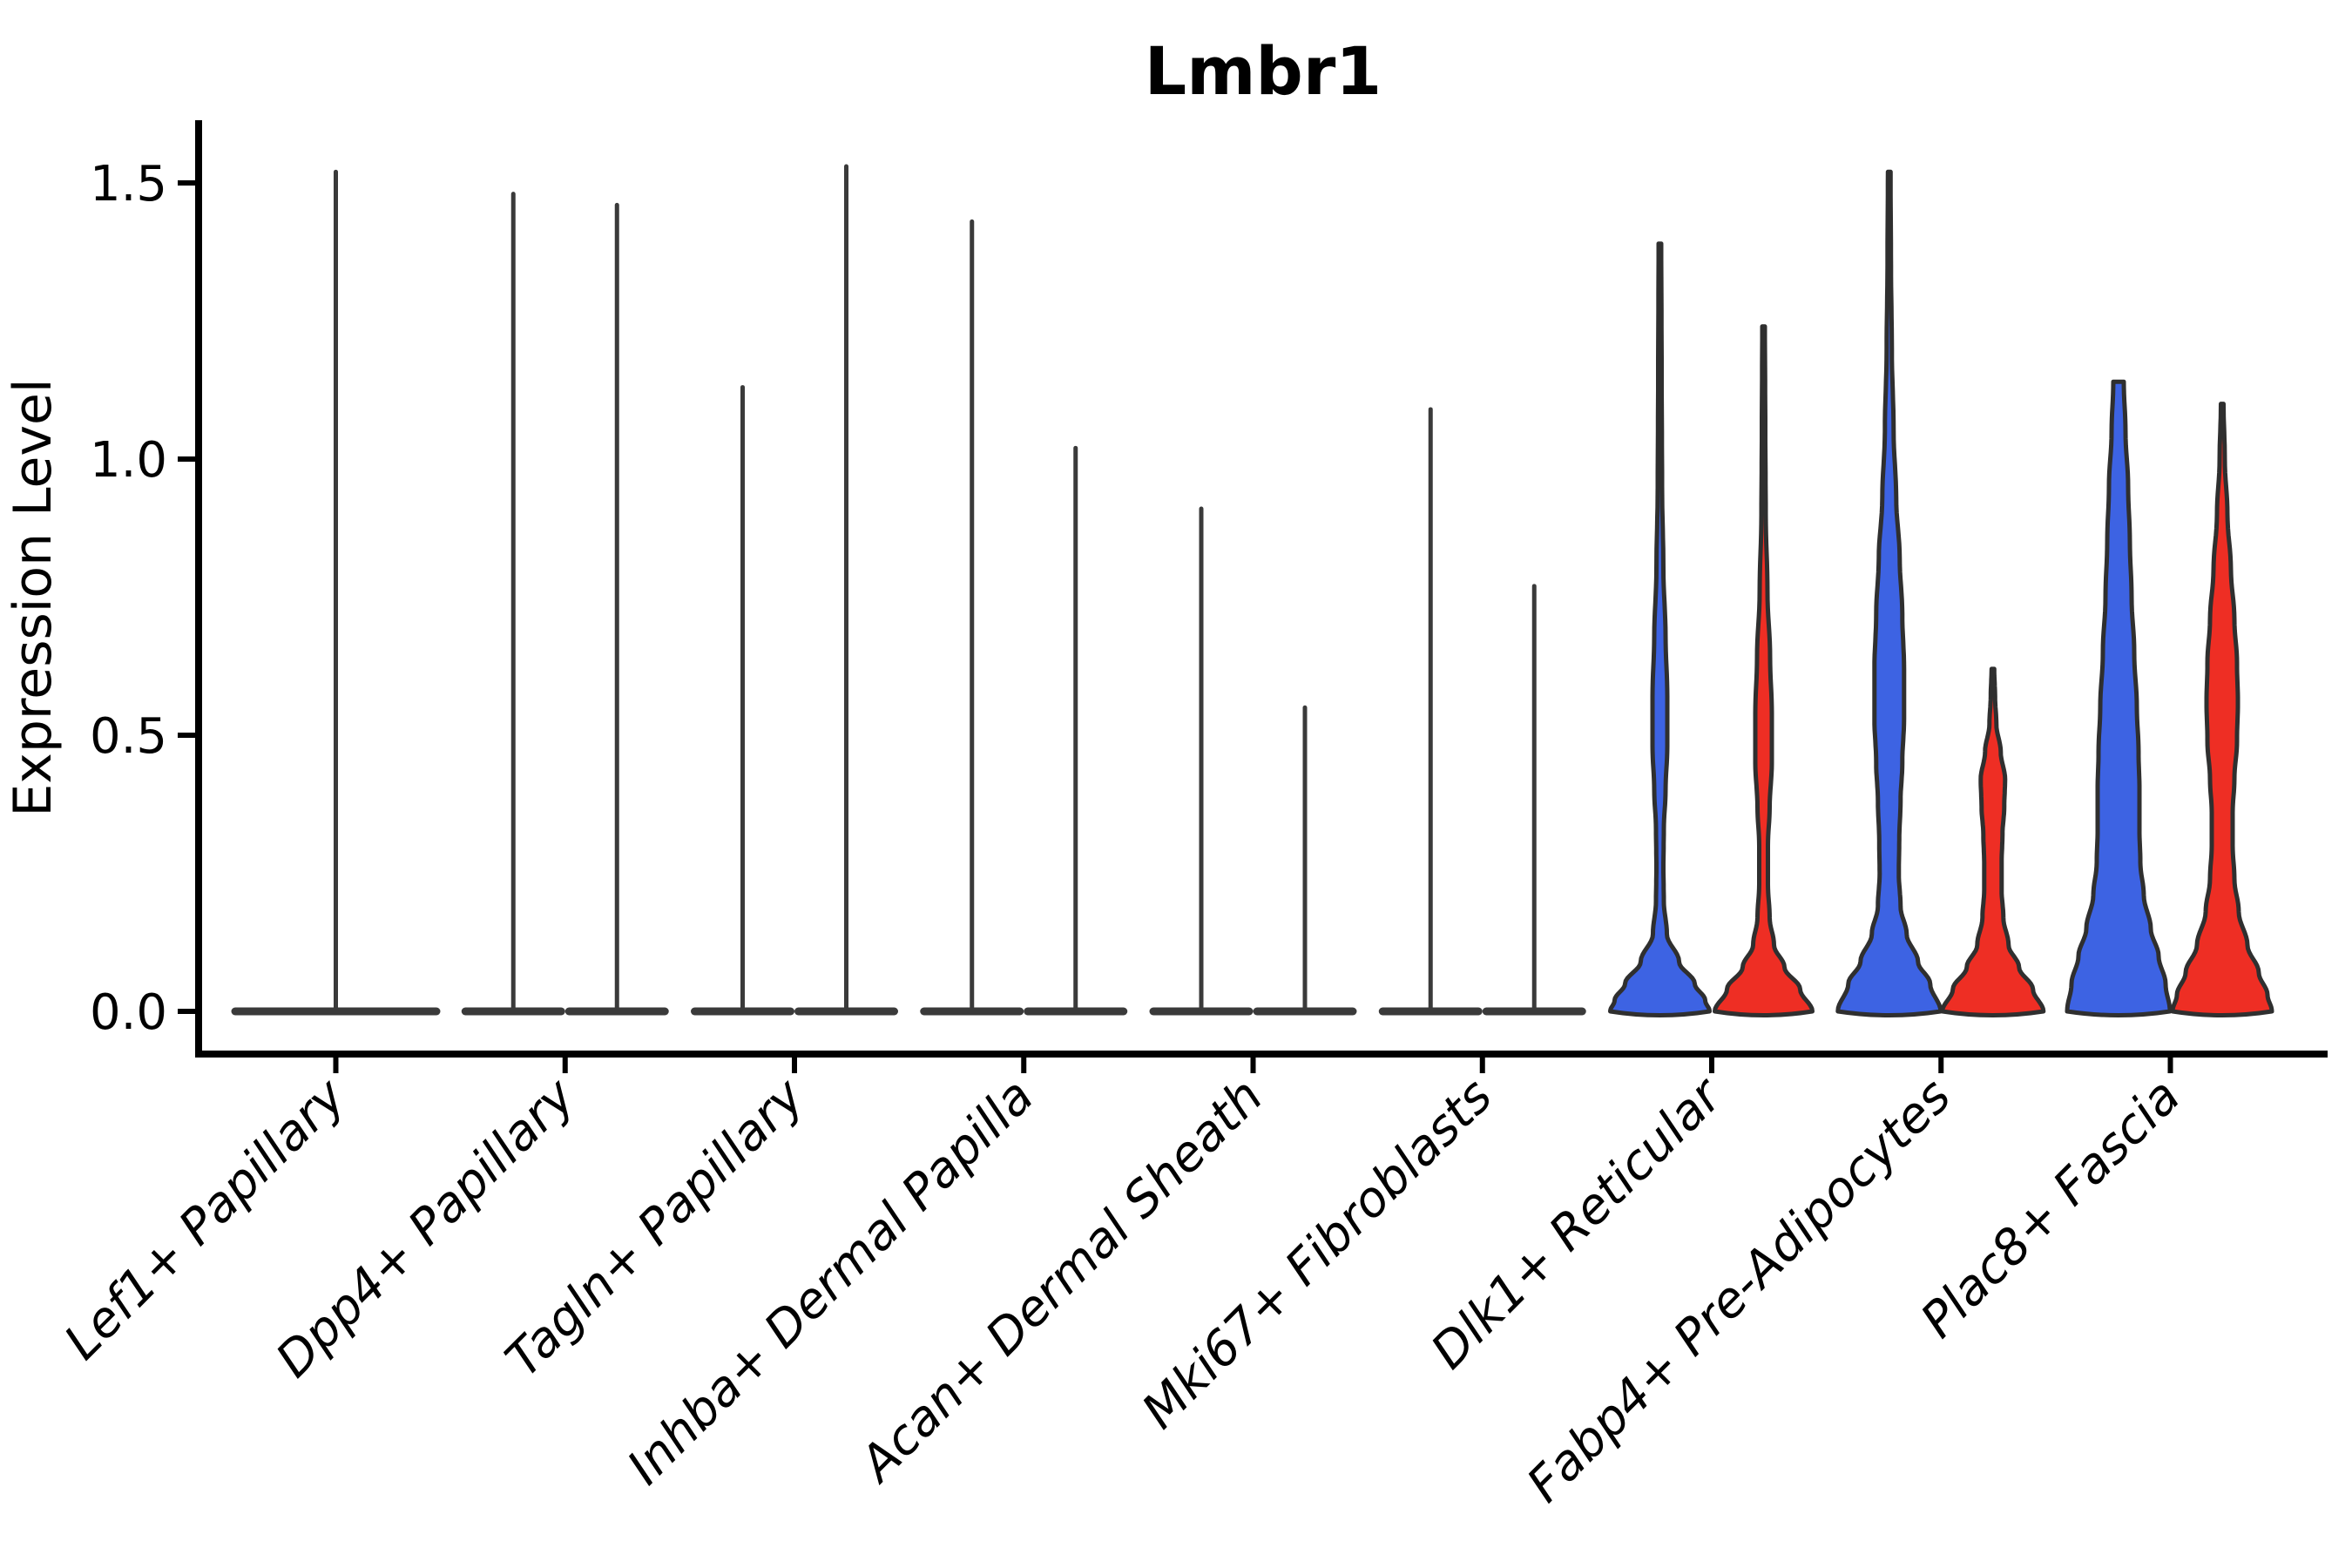  What do you see at coordinates (1061, 1281) in the screenshot?
I see `x-tick-label: Acan+ Dermal Sheath` at bounding box center [1061, 1281].